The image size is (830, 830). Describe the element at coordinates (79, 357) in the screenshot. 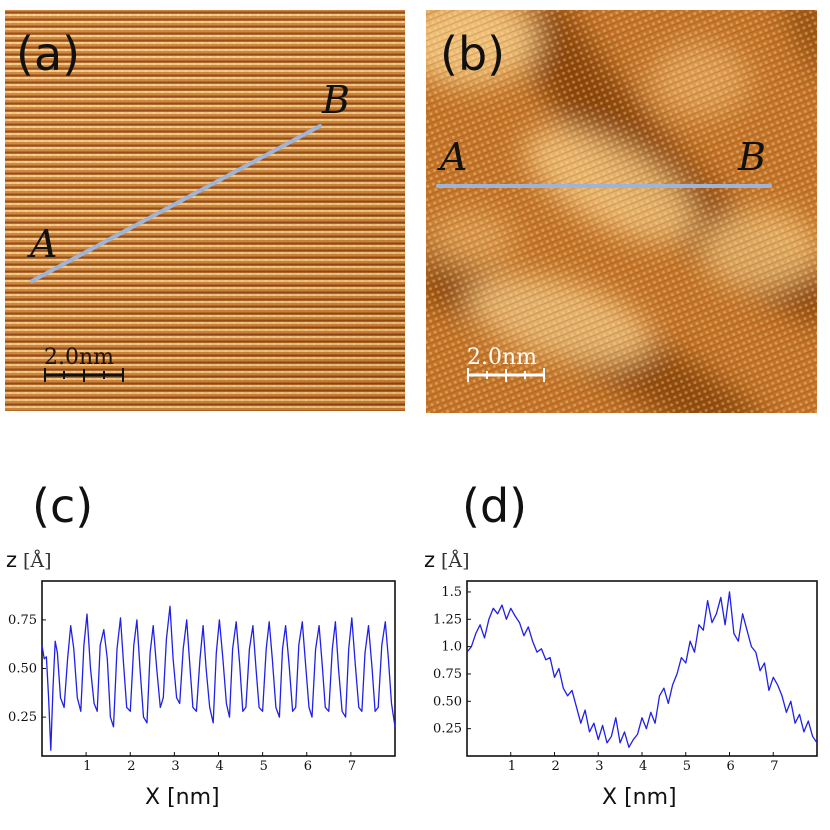

I see `scale-bar-label-a: 2.0nm` at that location.